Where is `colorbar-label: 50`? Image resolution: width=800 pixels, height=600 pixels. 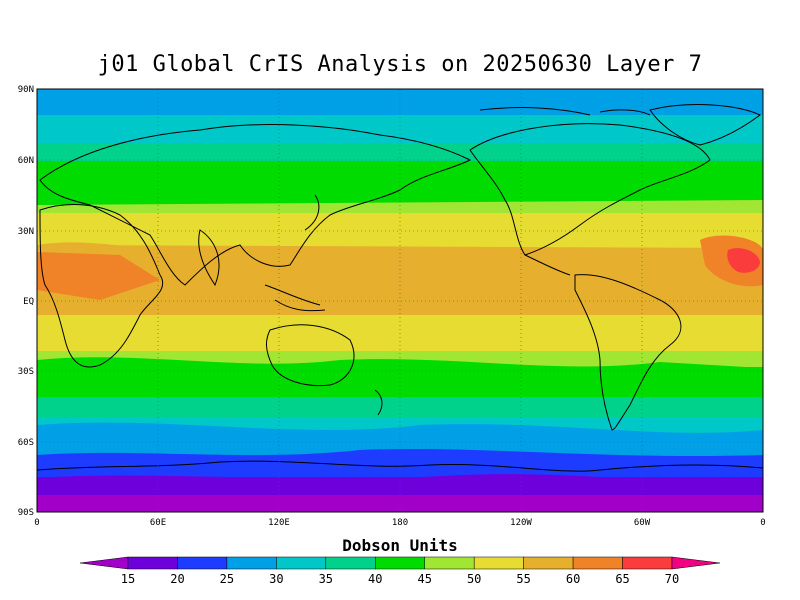
colorbar-label: 50 is located at coordinates (474, 579).